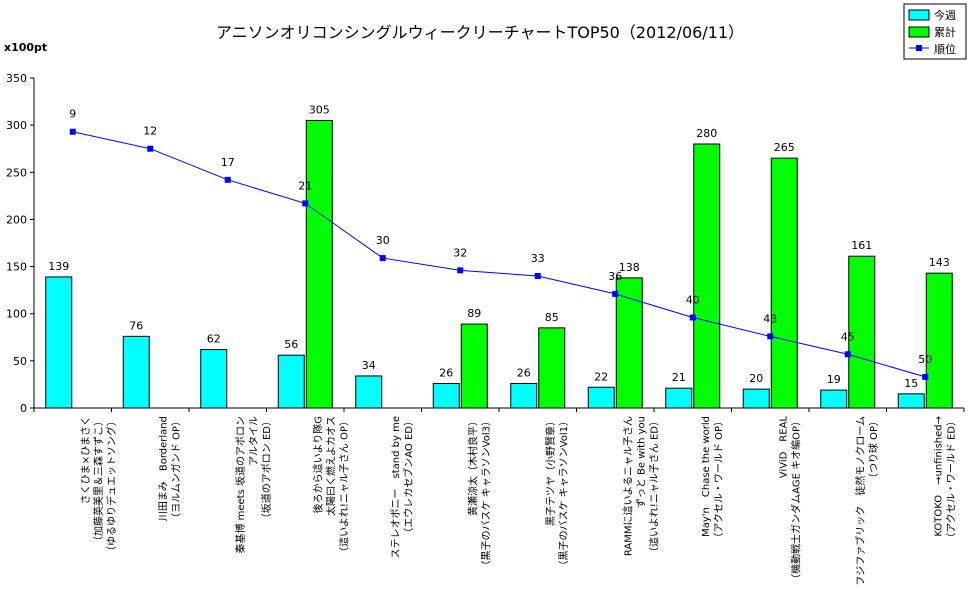 This screenshot has width=970, height=604. Describe the element at coordinates (98, 481) in the screenshot. I see `category-label-line: （加藤英美里＆三森すずこ）` at that location.